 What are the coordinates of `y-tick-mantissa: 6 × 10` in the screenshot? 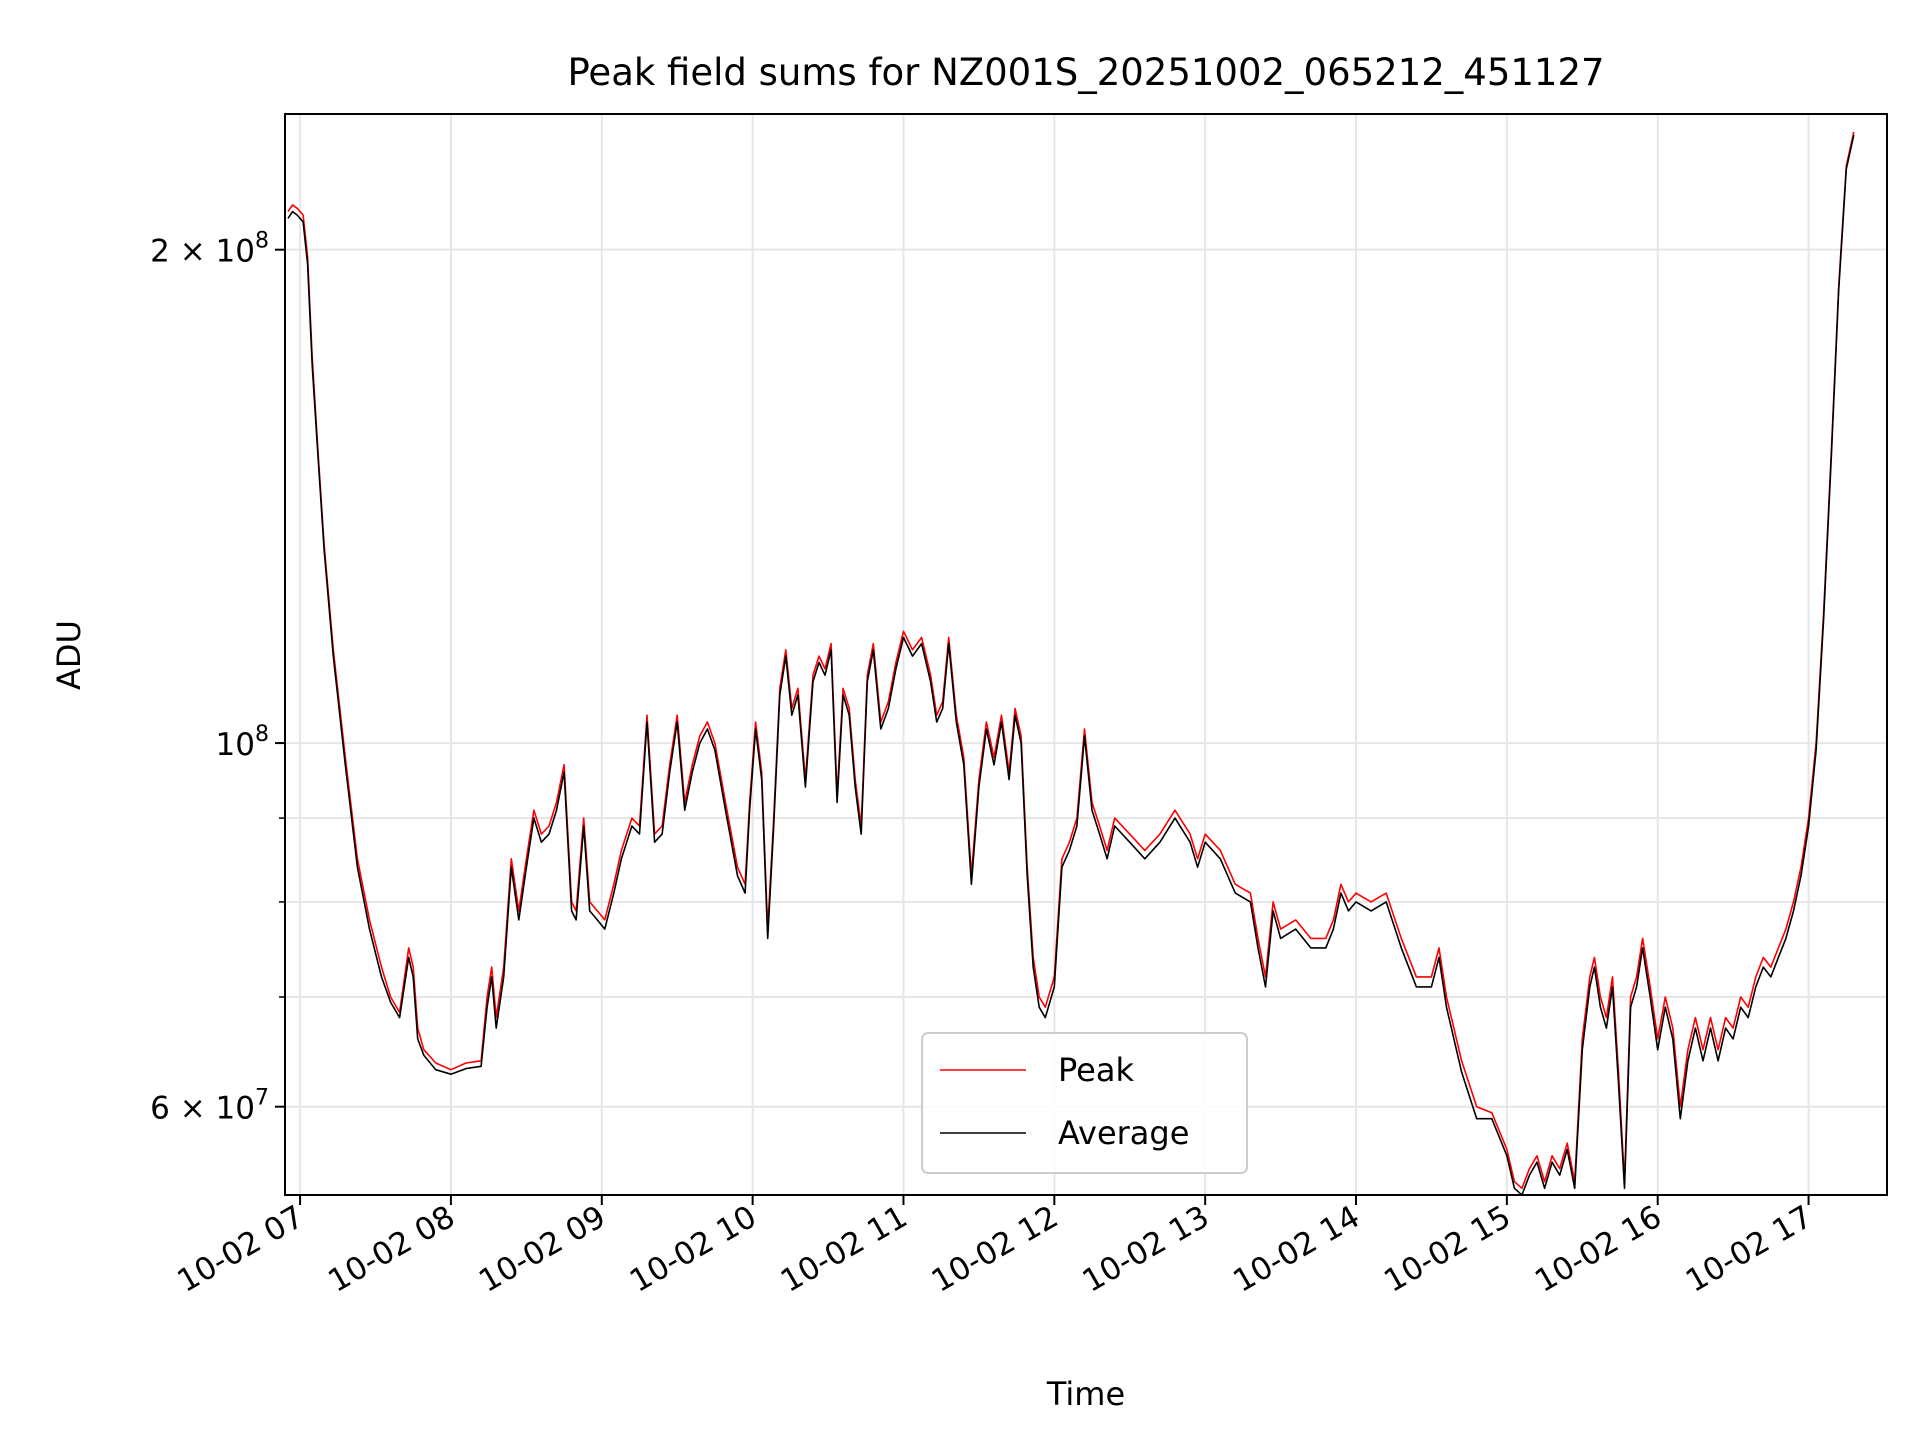 It's located at (202, 1109).